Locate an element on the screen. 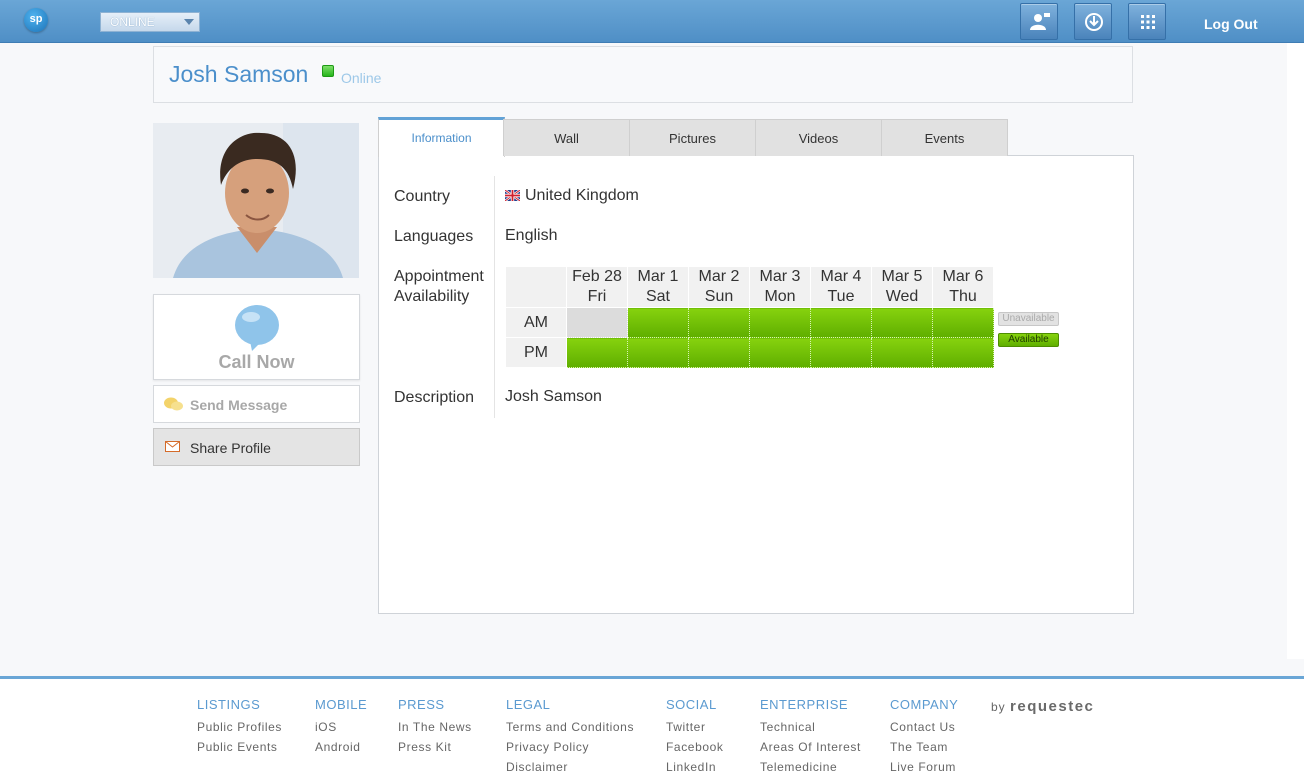 This screenshot has height=773, width=1304. profile-photo is located at coordinates (256, 200).